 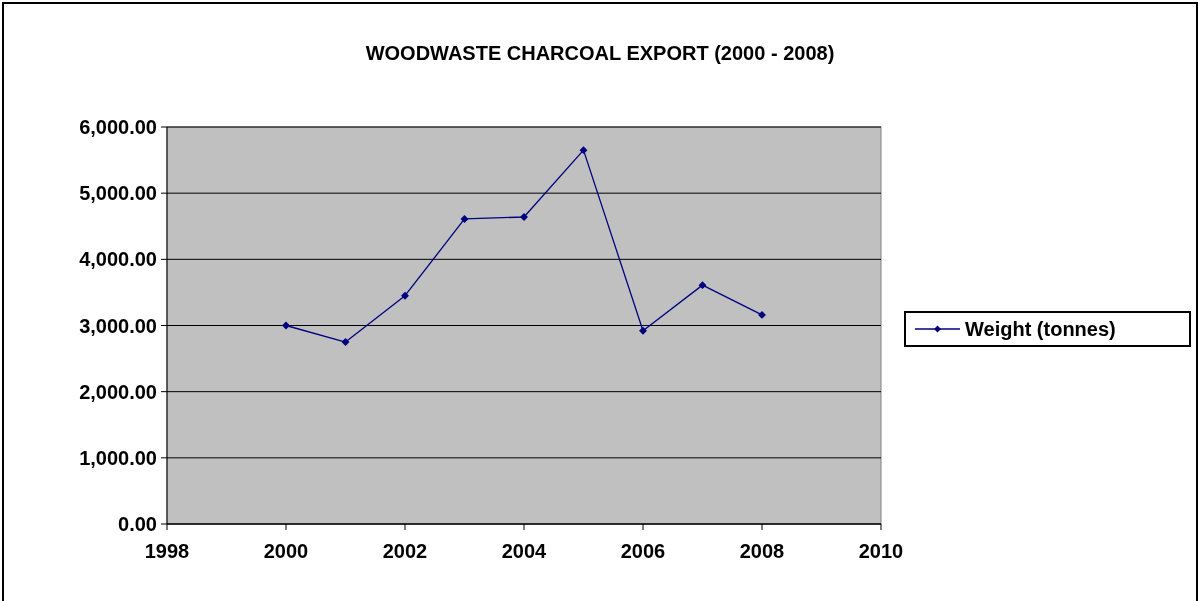 I want to click on x-tick-label: 2008, so click(x=762, y=551).